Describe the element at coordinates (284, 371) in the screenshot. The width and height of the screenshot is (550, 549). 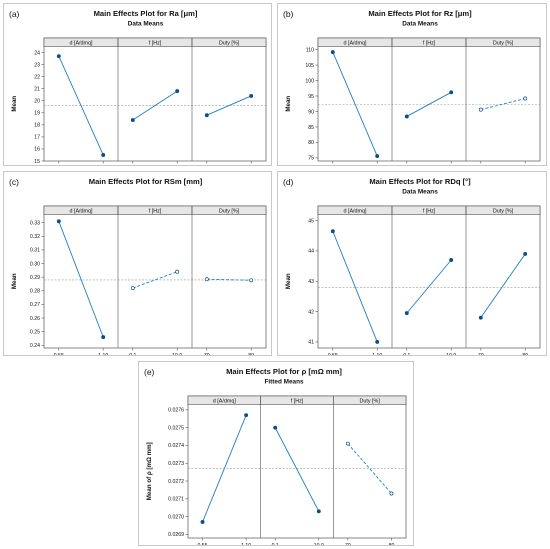
I see `chart-title: Main Effects Plot for ρ [mΩ mm]` at that location.